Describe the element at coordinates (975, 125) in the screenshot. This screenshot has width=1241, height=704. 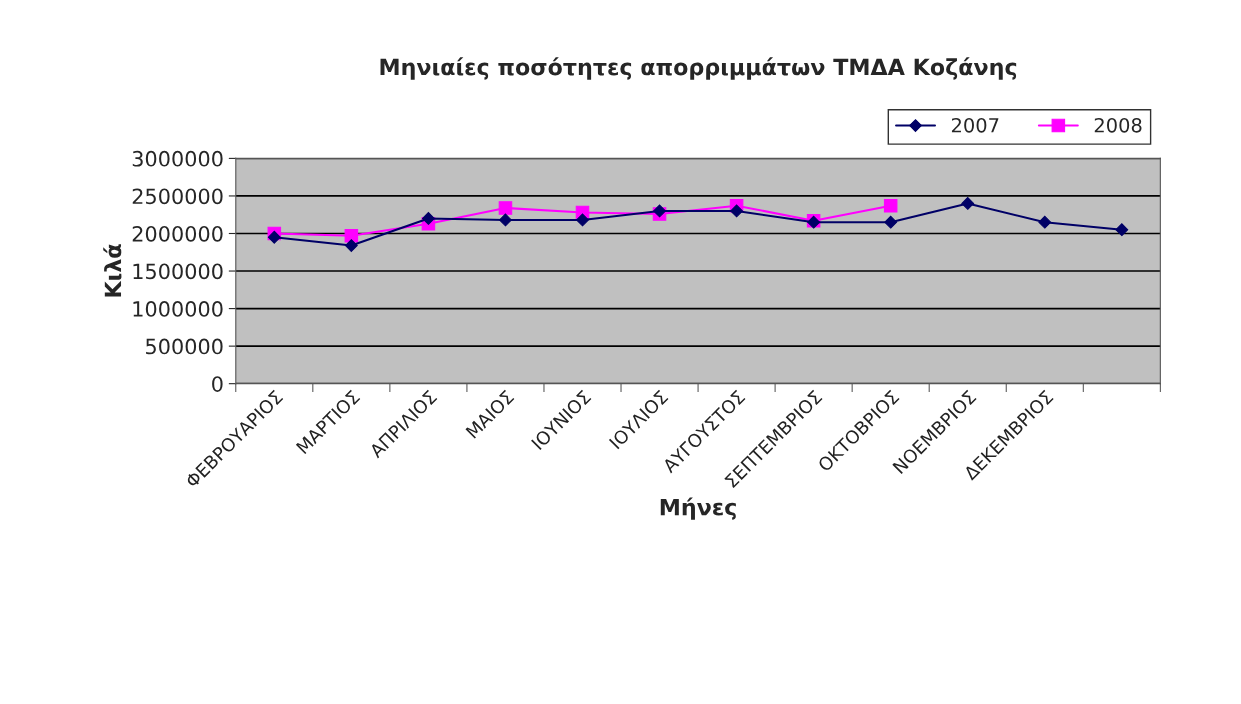
I see `legend-label: 2007` at that location.